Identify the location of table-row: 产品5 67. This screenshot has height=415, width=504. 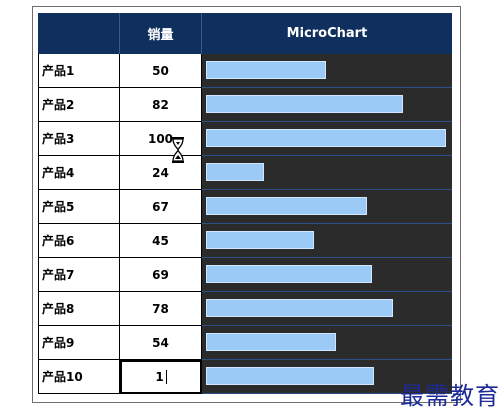
(245, 207).